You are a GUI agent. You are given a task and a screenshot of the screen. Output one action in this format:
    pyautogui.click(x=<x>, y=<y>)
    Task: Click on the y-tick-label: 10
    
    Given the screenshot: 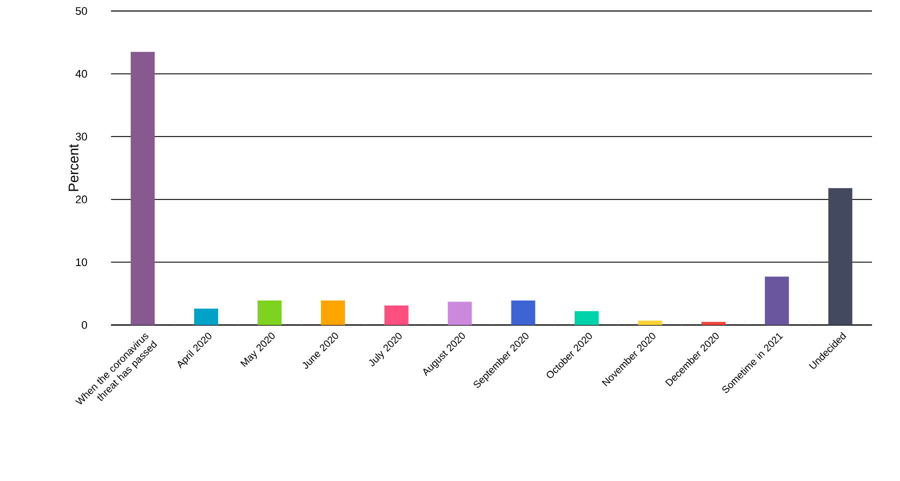 What is the action you would take?
    pyautogui.click(x=82, y=262)
    